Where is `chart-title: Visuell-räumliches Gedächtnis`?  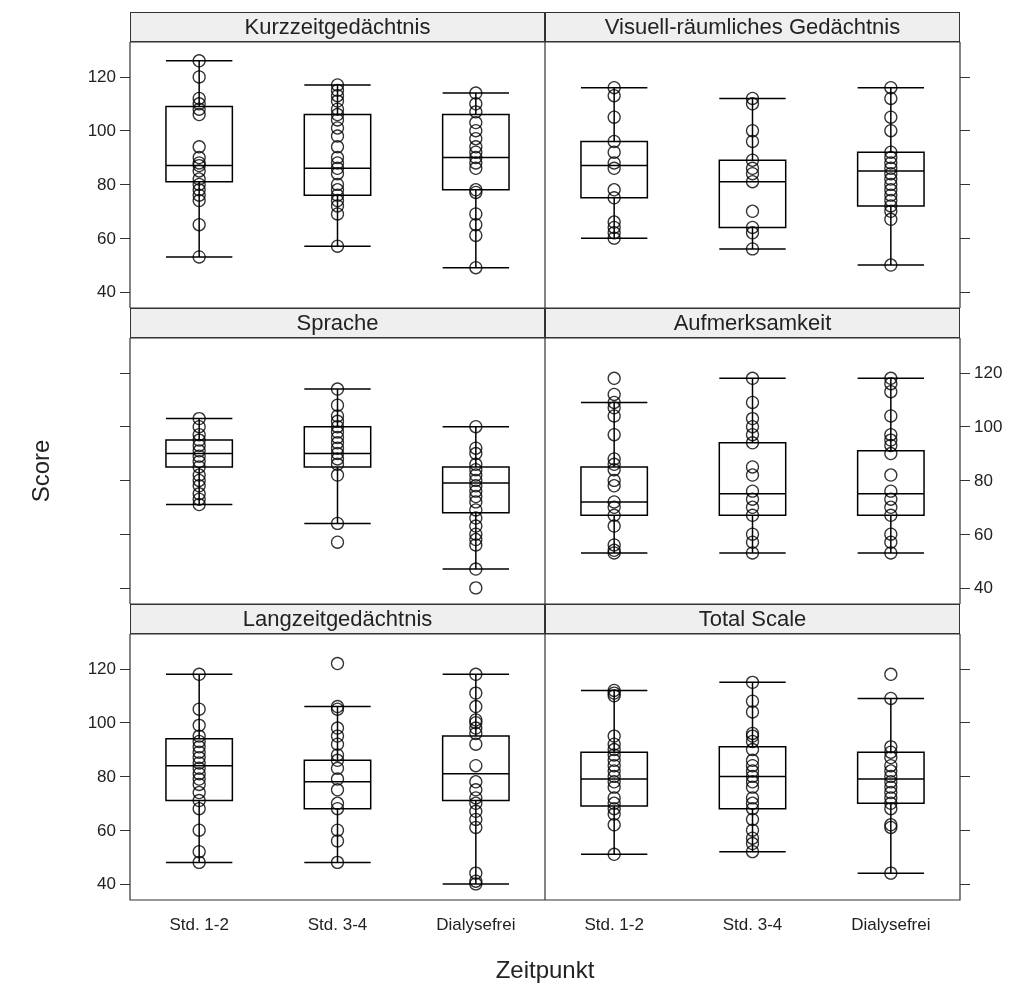 chart-title: Visuell-räumliches Gedächtnis is located at coordinates (752, 27).